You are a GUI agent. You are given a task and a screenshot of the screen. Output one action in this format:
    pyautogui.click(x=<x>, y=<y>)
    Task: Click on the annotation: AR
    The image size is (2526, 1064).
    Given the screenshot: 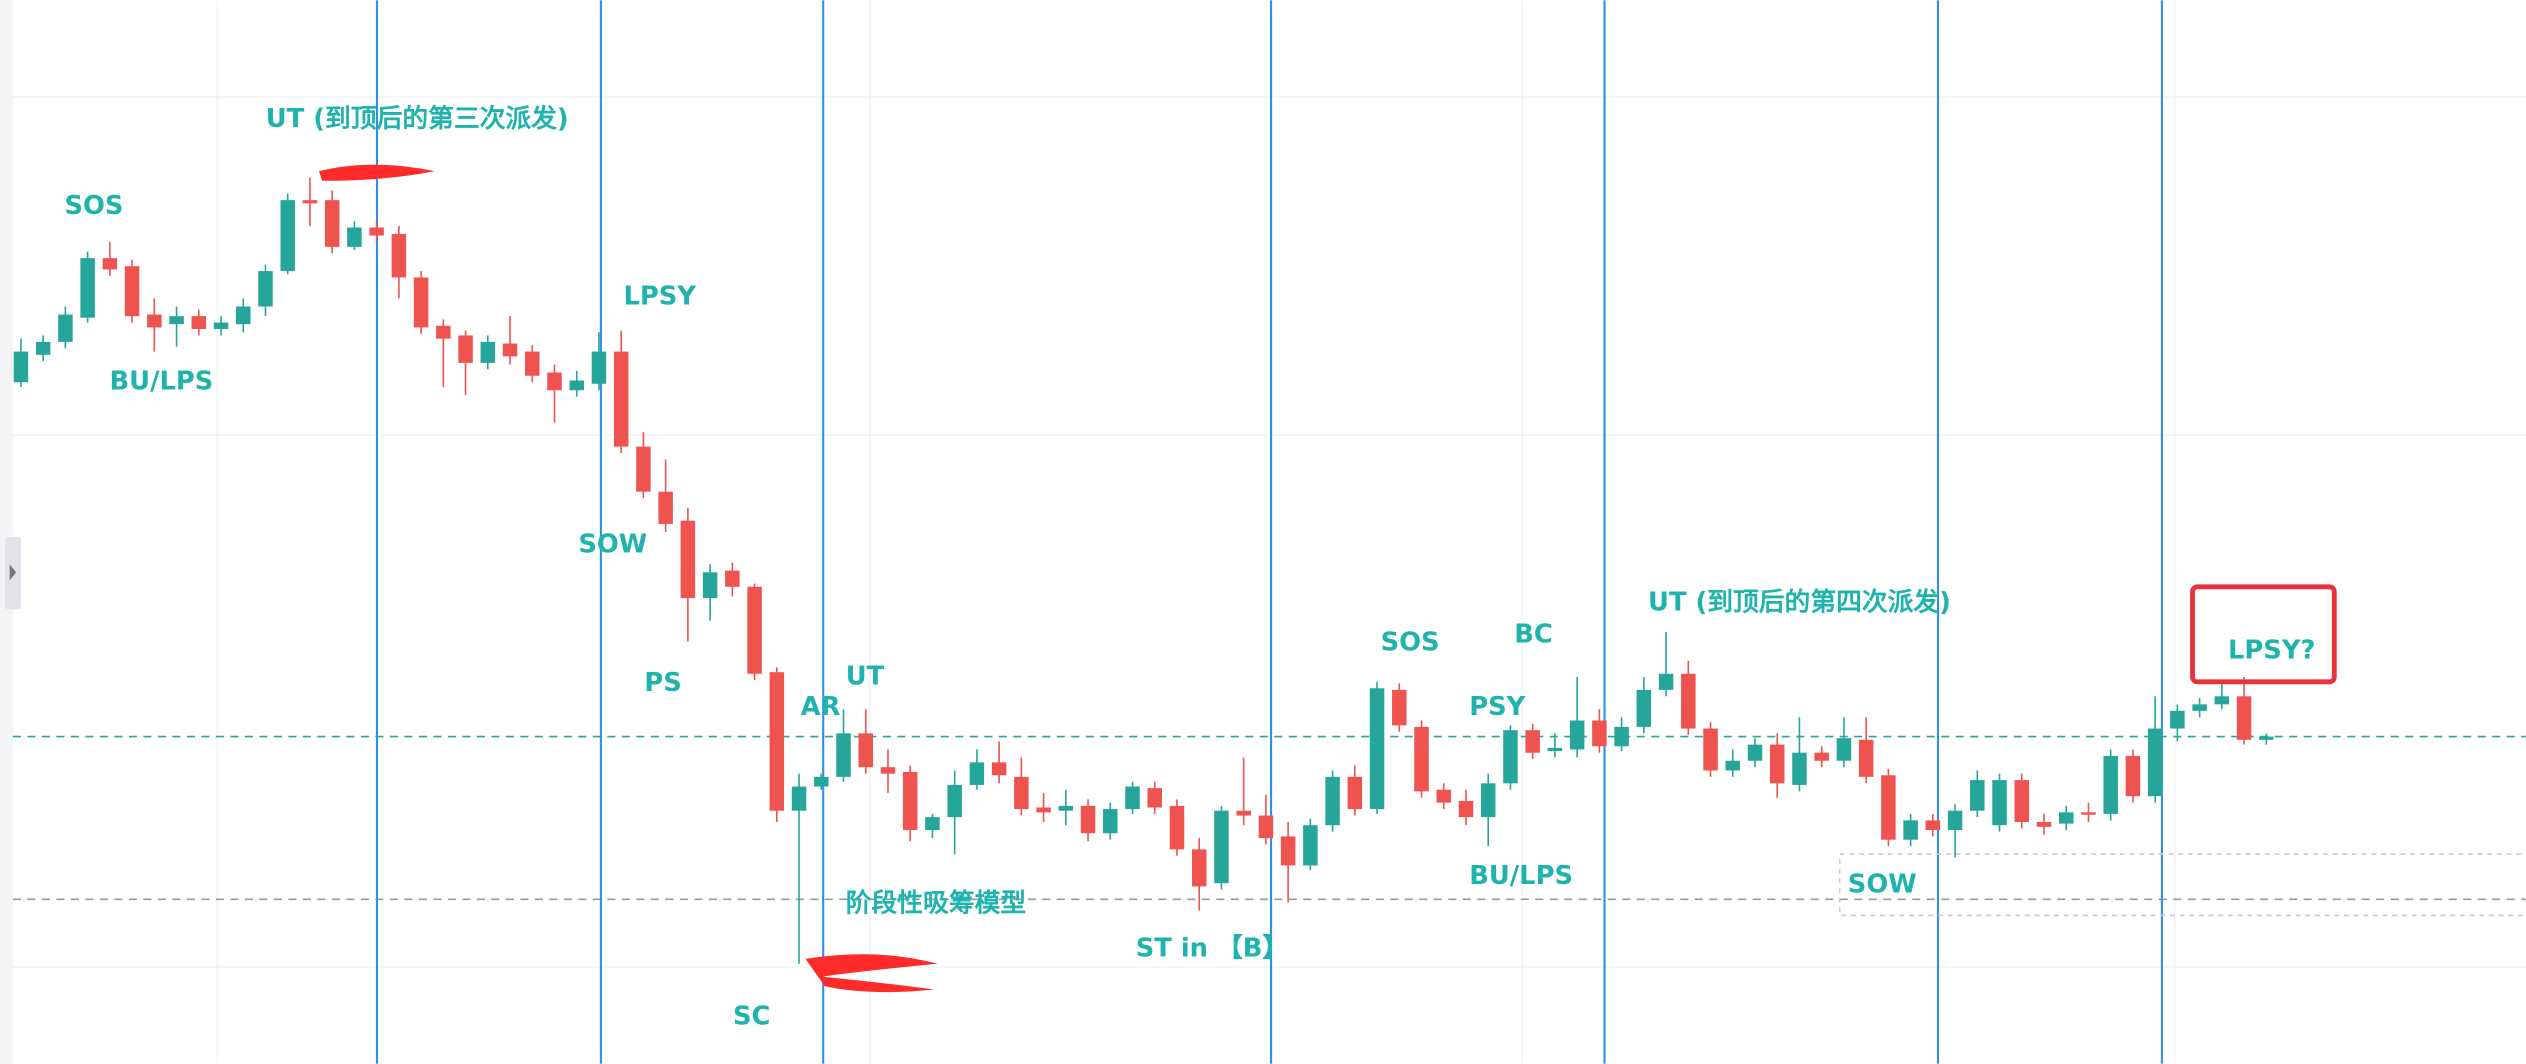 What is the action you would take?
    pyautogui.click(x=821, y=707)
    